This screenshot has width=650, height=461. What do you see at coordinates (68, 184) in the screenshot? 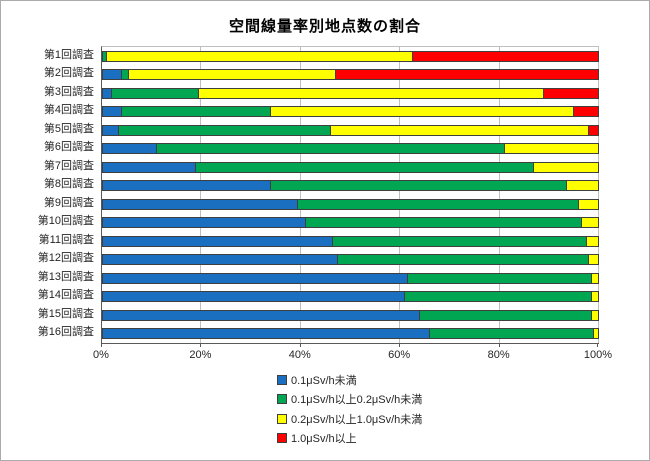
I see `category-label: 第8回調査` at bounding box center [68, 184].